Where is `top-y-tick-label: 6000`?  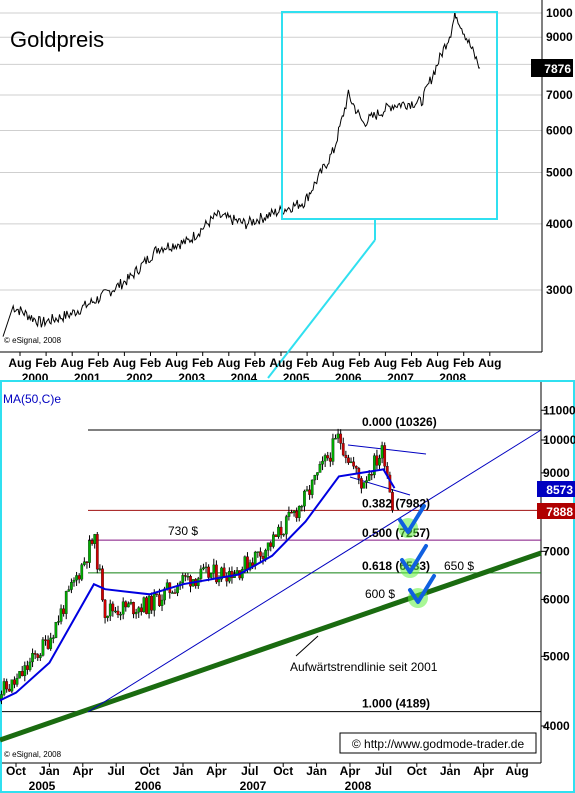 top-y-tick-label: 6000 is located at coordinates (559, 131).